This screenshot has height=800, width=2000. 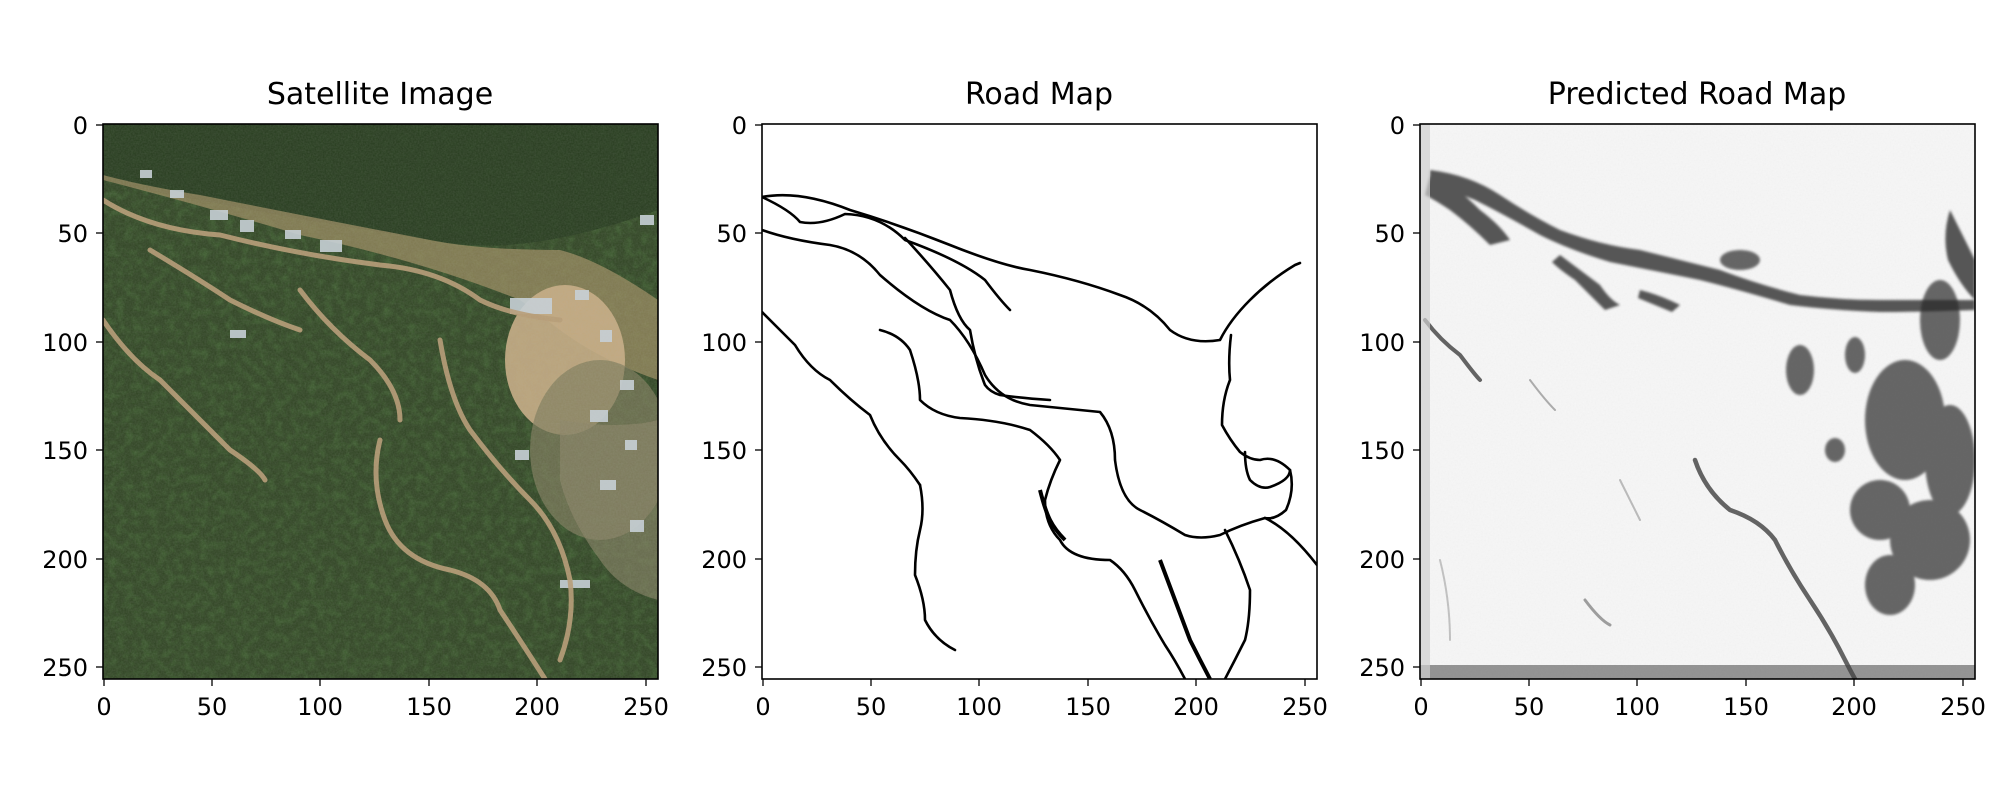 I want to click on x-axis-road-map: 0 50 100 150 200 250, so click(x=1041, y=700).